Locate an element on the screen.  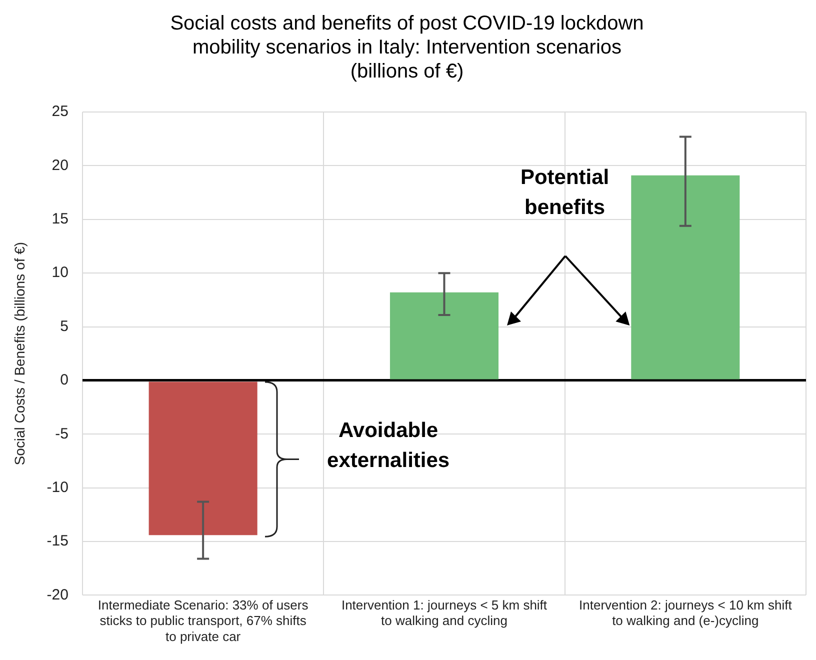
x-tick-label: Intermediate Scenario: 33% of users sticks to public transport, 67% shifts to private car is located at coordinates (203, 621).